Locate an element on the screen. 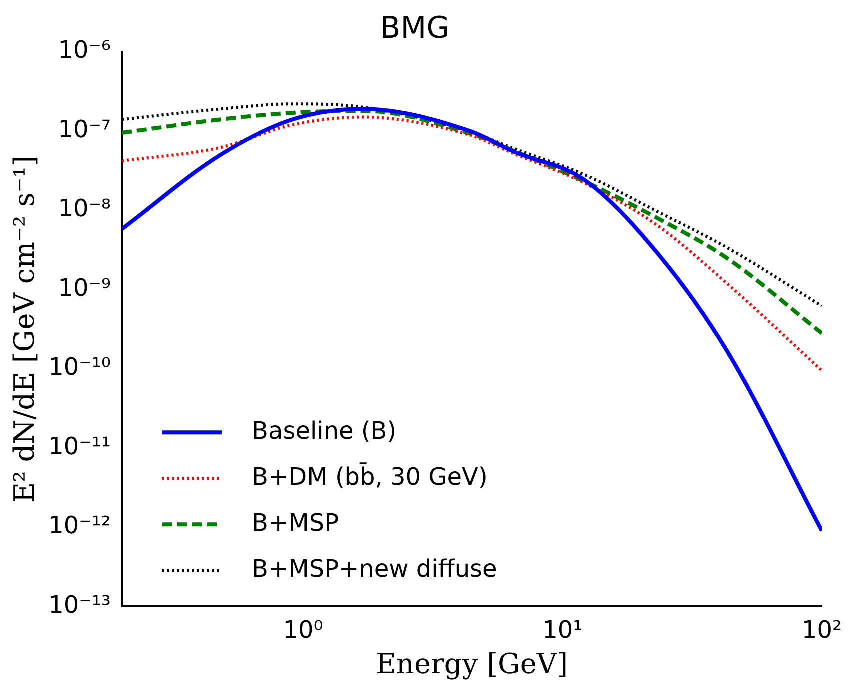 This screenshot has width=854, height=691. y-tick-label: 10⁻¹³ is located at coordinates (80, 604).